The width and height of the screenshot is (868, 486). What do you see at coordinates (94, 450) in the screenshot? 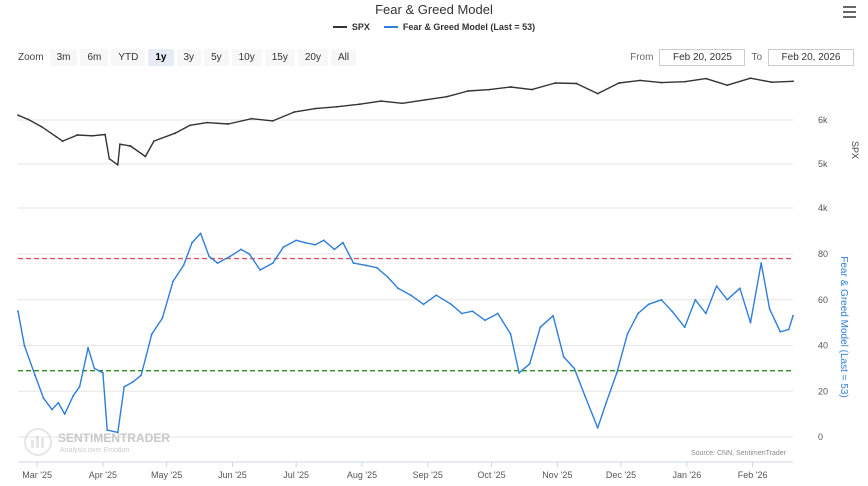
I see `watermark-line2: Analysis over Emotion` at bounding box center [94, 450].